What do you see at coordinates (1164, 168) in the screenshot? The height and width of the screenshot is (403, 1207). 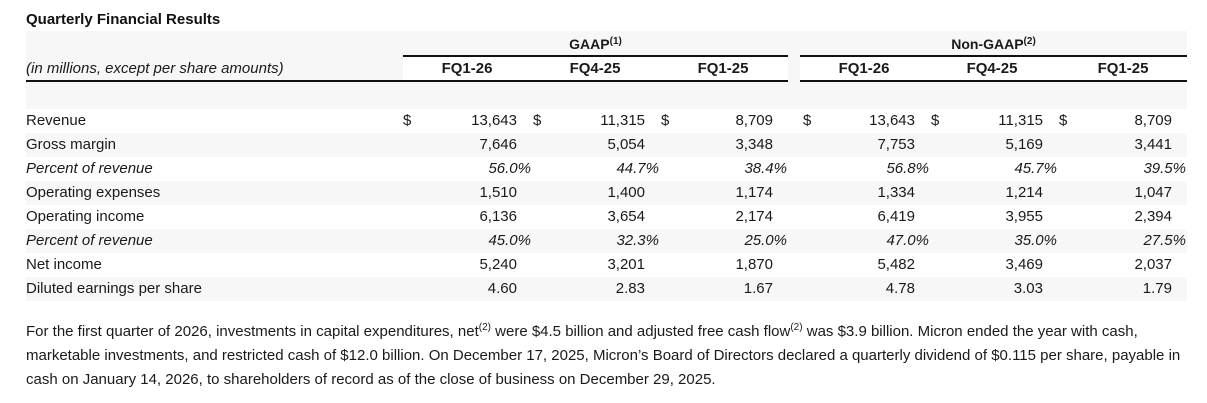 I see `table-cell: 39.5%` at bounding box center [1164, 168].